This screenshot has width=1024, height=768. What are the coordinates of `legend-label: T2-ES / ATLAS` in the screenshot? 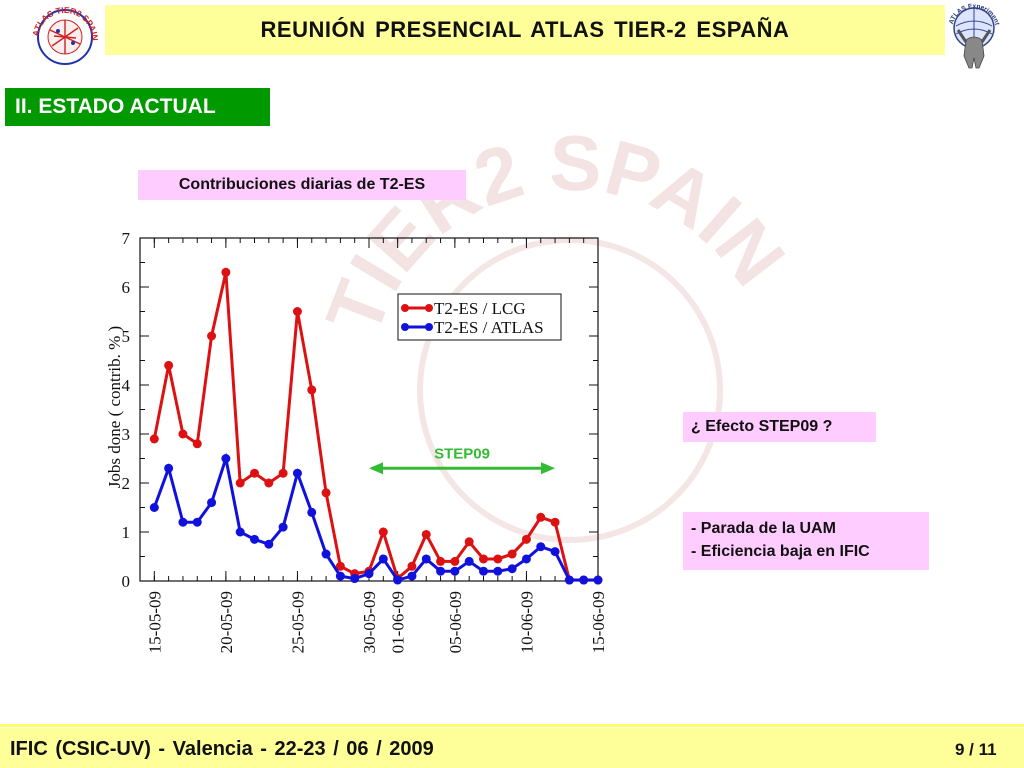 It's located at (489, 327).